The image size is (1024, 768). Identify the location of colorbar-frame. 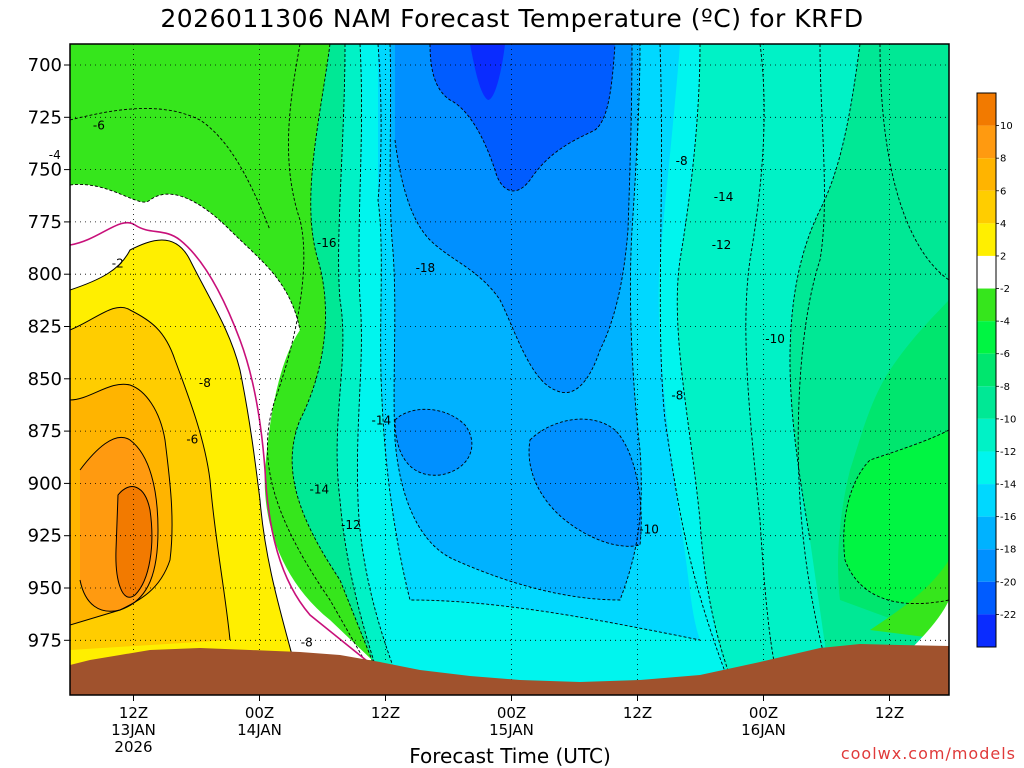
(986, 370).